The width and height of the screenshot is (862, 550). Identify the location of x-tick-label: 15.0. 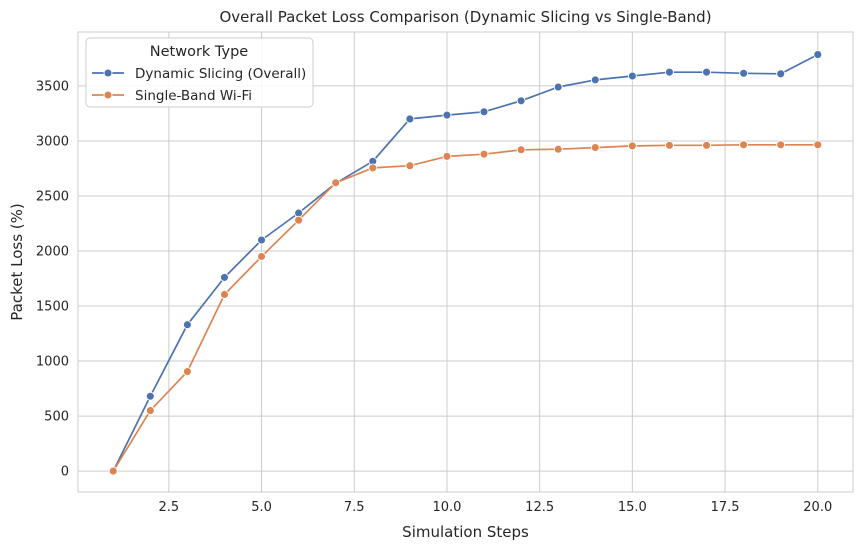
(632, 507).